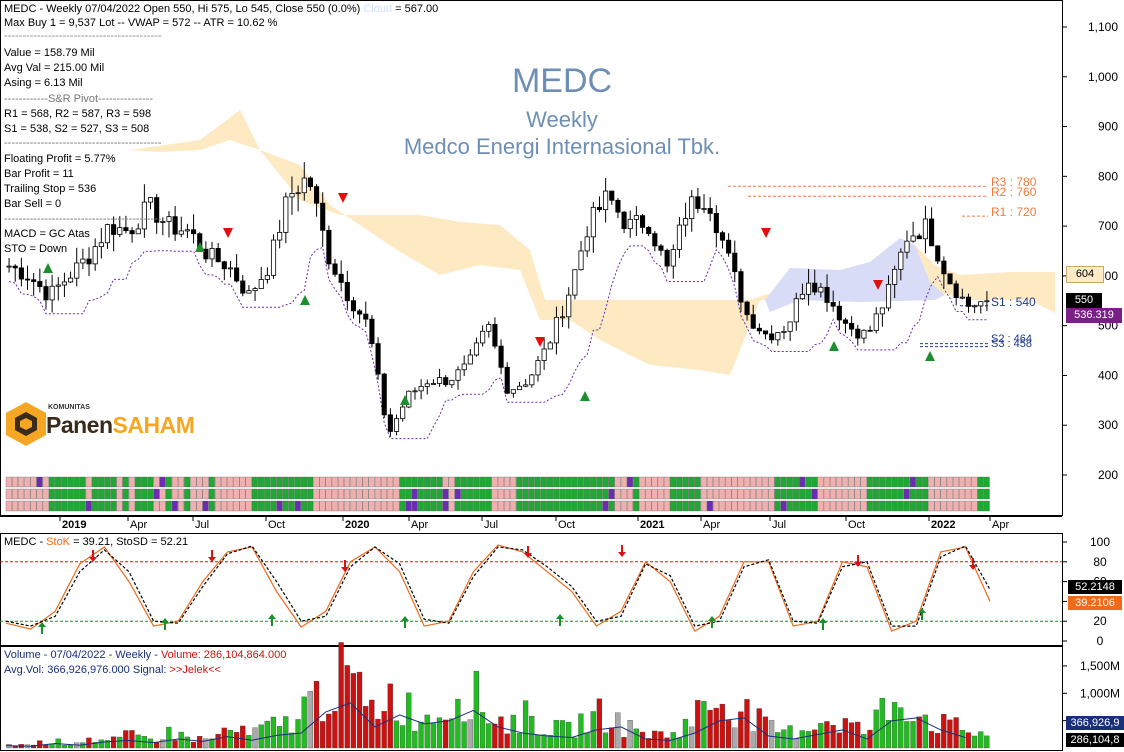 The width and height of the screenshot is (1124, 752). What do you see at coordinates (345, 569) in the screenshot?
I see `stoch-down-arrow-head` at bounding box center [345, 569].